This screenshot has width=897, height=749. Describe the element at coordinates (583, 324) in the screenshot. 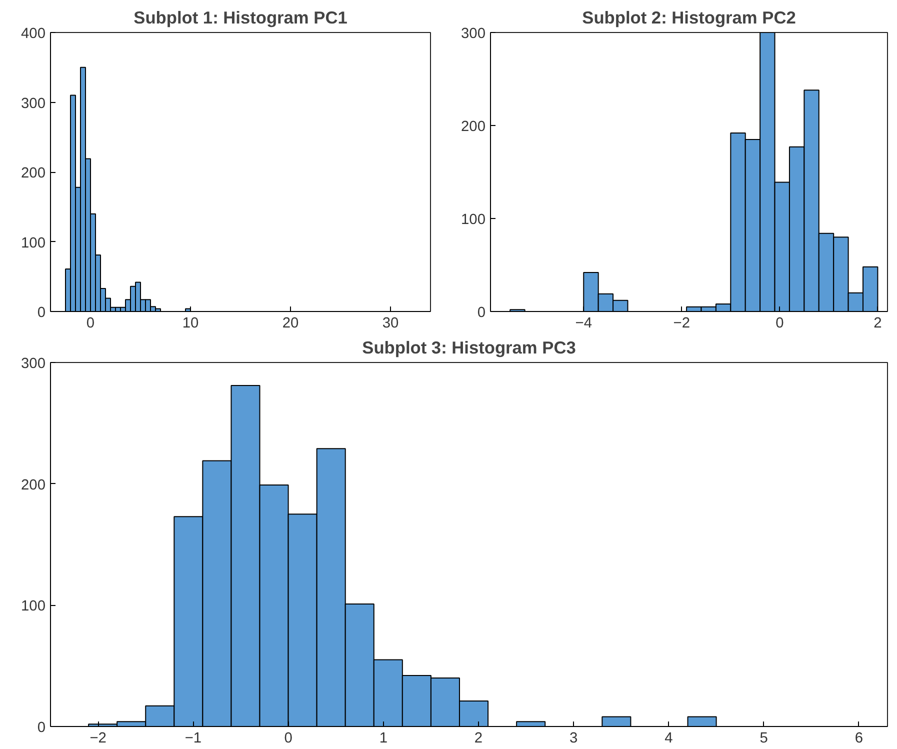

I see `x-tick-label: −4` at that location.